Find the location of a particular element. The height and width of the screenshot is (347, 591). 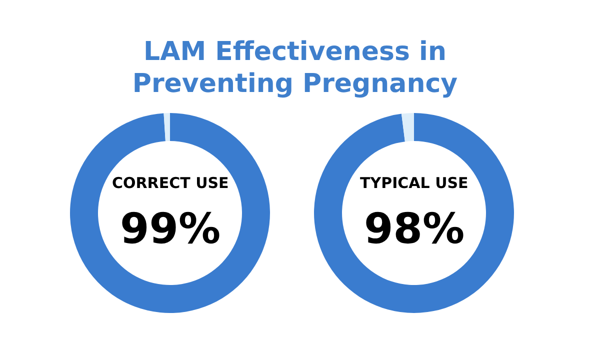

data-label: 99% is located at coordinates (170, 228).